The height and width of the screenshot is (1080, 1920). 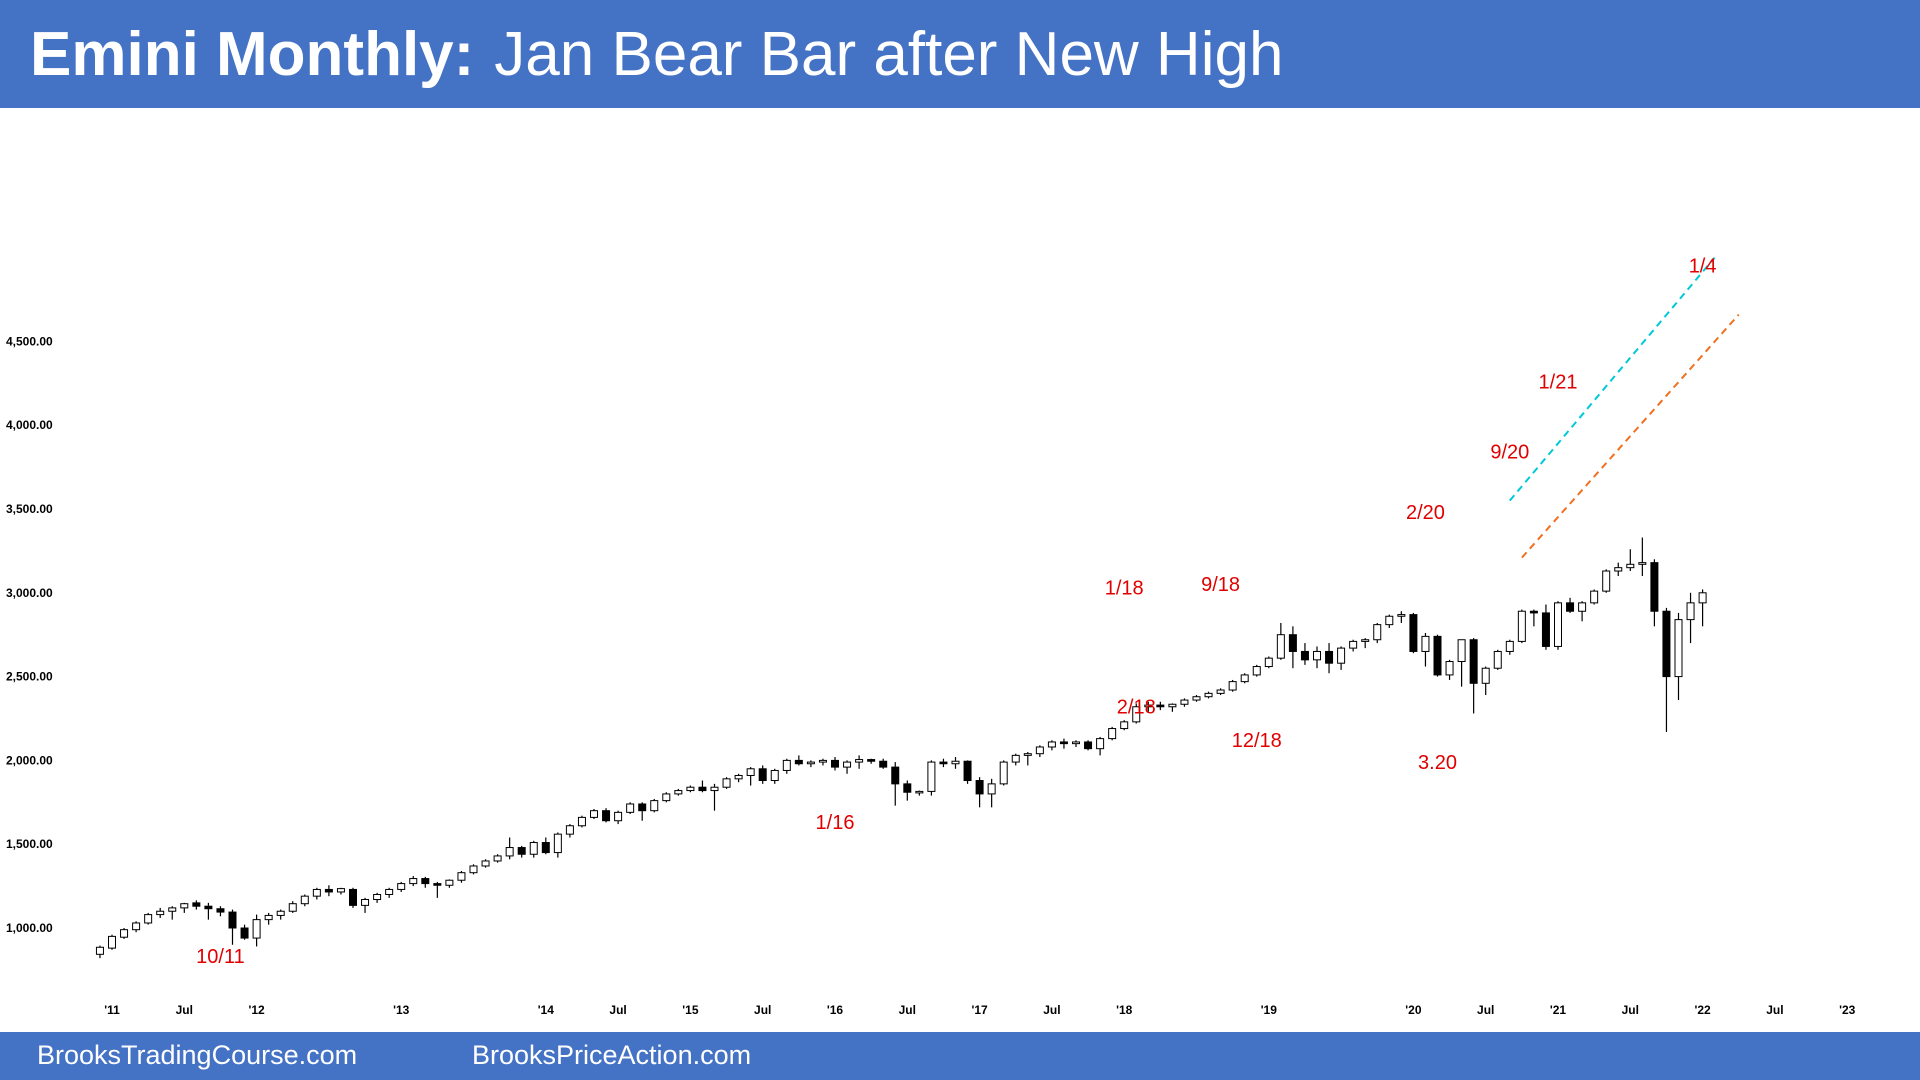 What do you see at coordinates (1124, 1010) in the screenshot?
I see `x-tick-label: '18` at bounding box center [1124, 1010].